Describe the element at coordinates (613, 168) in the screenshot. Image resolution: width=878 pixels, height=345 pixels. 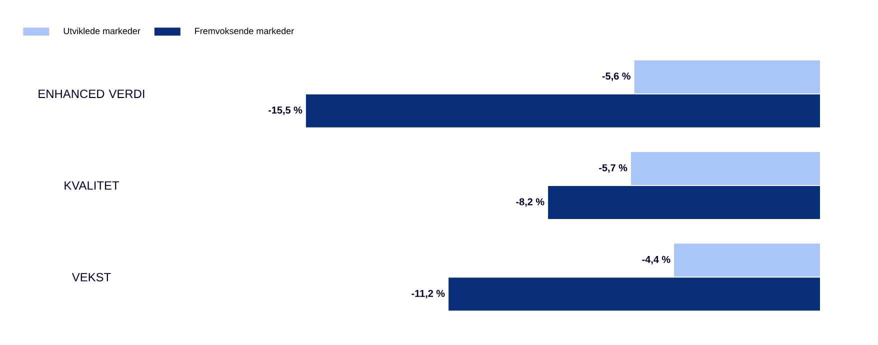
I see `data-label: -5,7 %` at that location.